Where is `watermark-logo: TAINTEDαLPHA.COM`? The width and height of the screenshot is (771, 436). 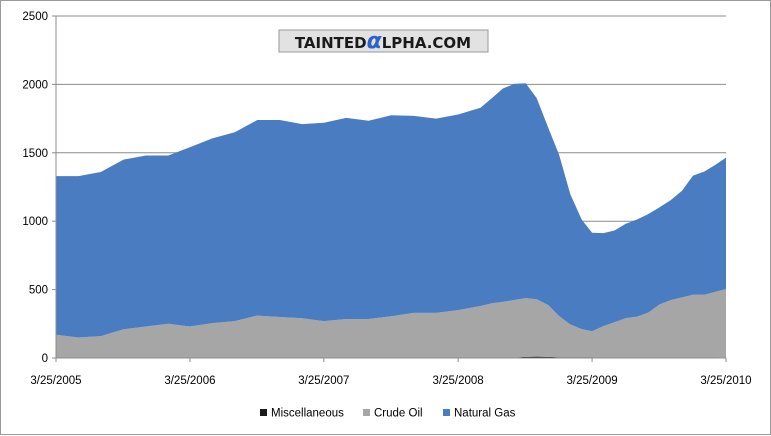 watermark-logo: TAINTEDαLPHA.COM is located at coordinates (383, 41).